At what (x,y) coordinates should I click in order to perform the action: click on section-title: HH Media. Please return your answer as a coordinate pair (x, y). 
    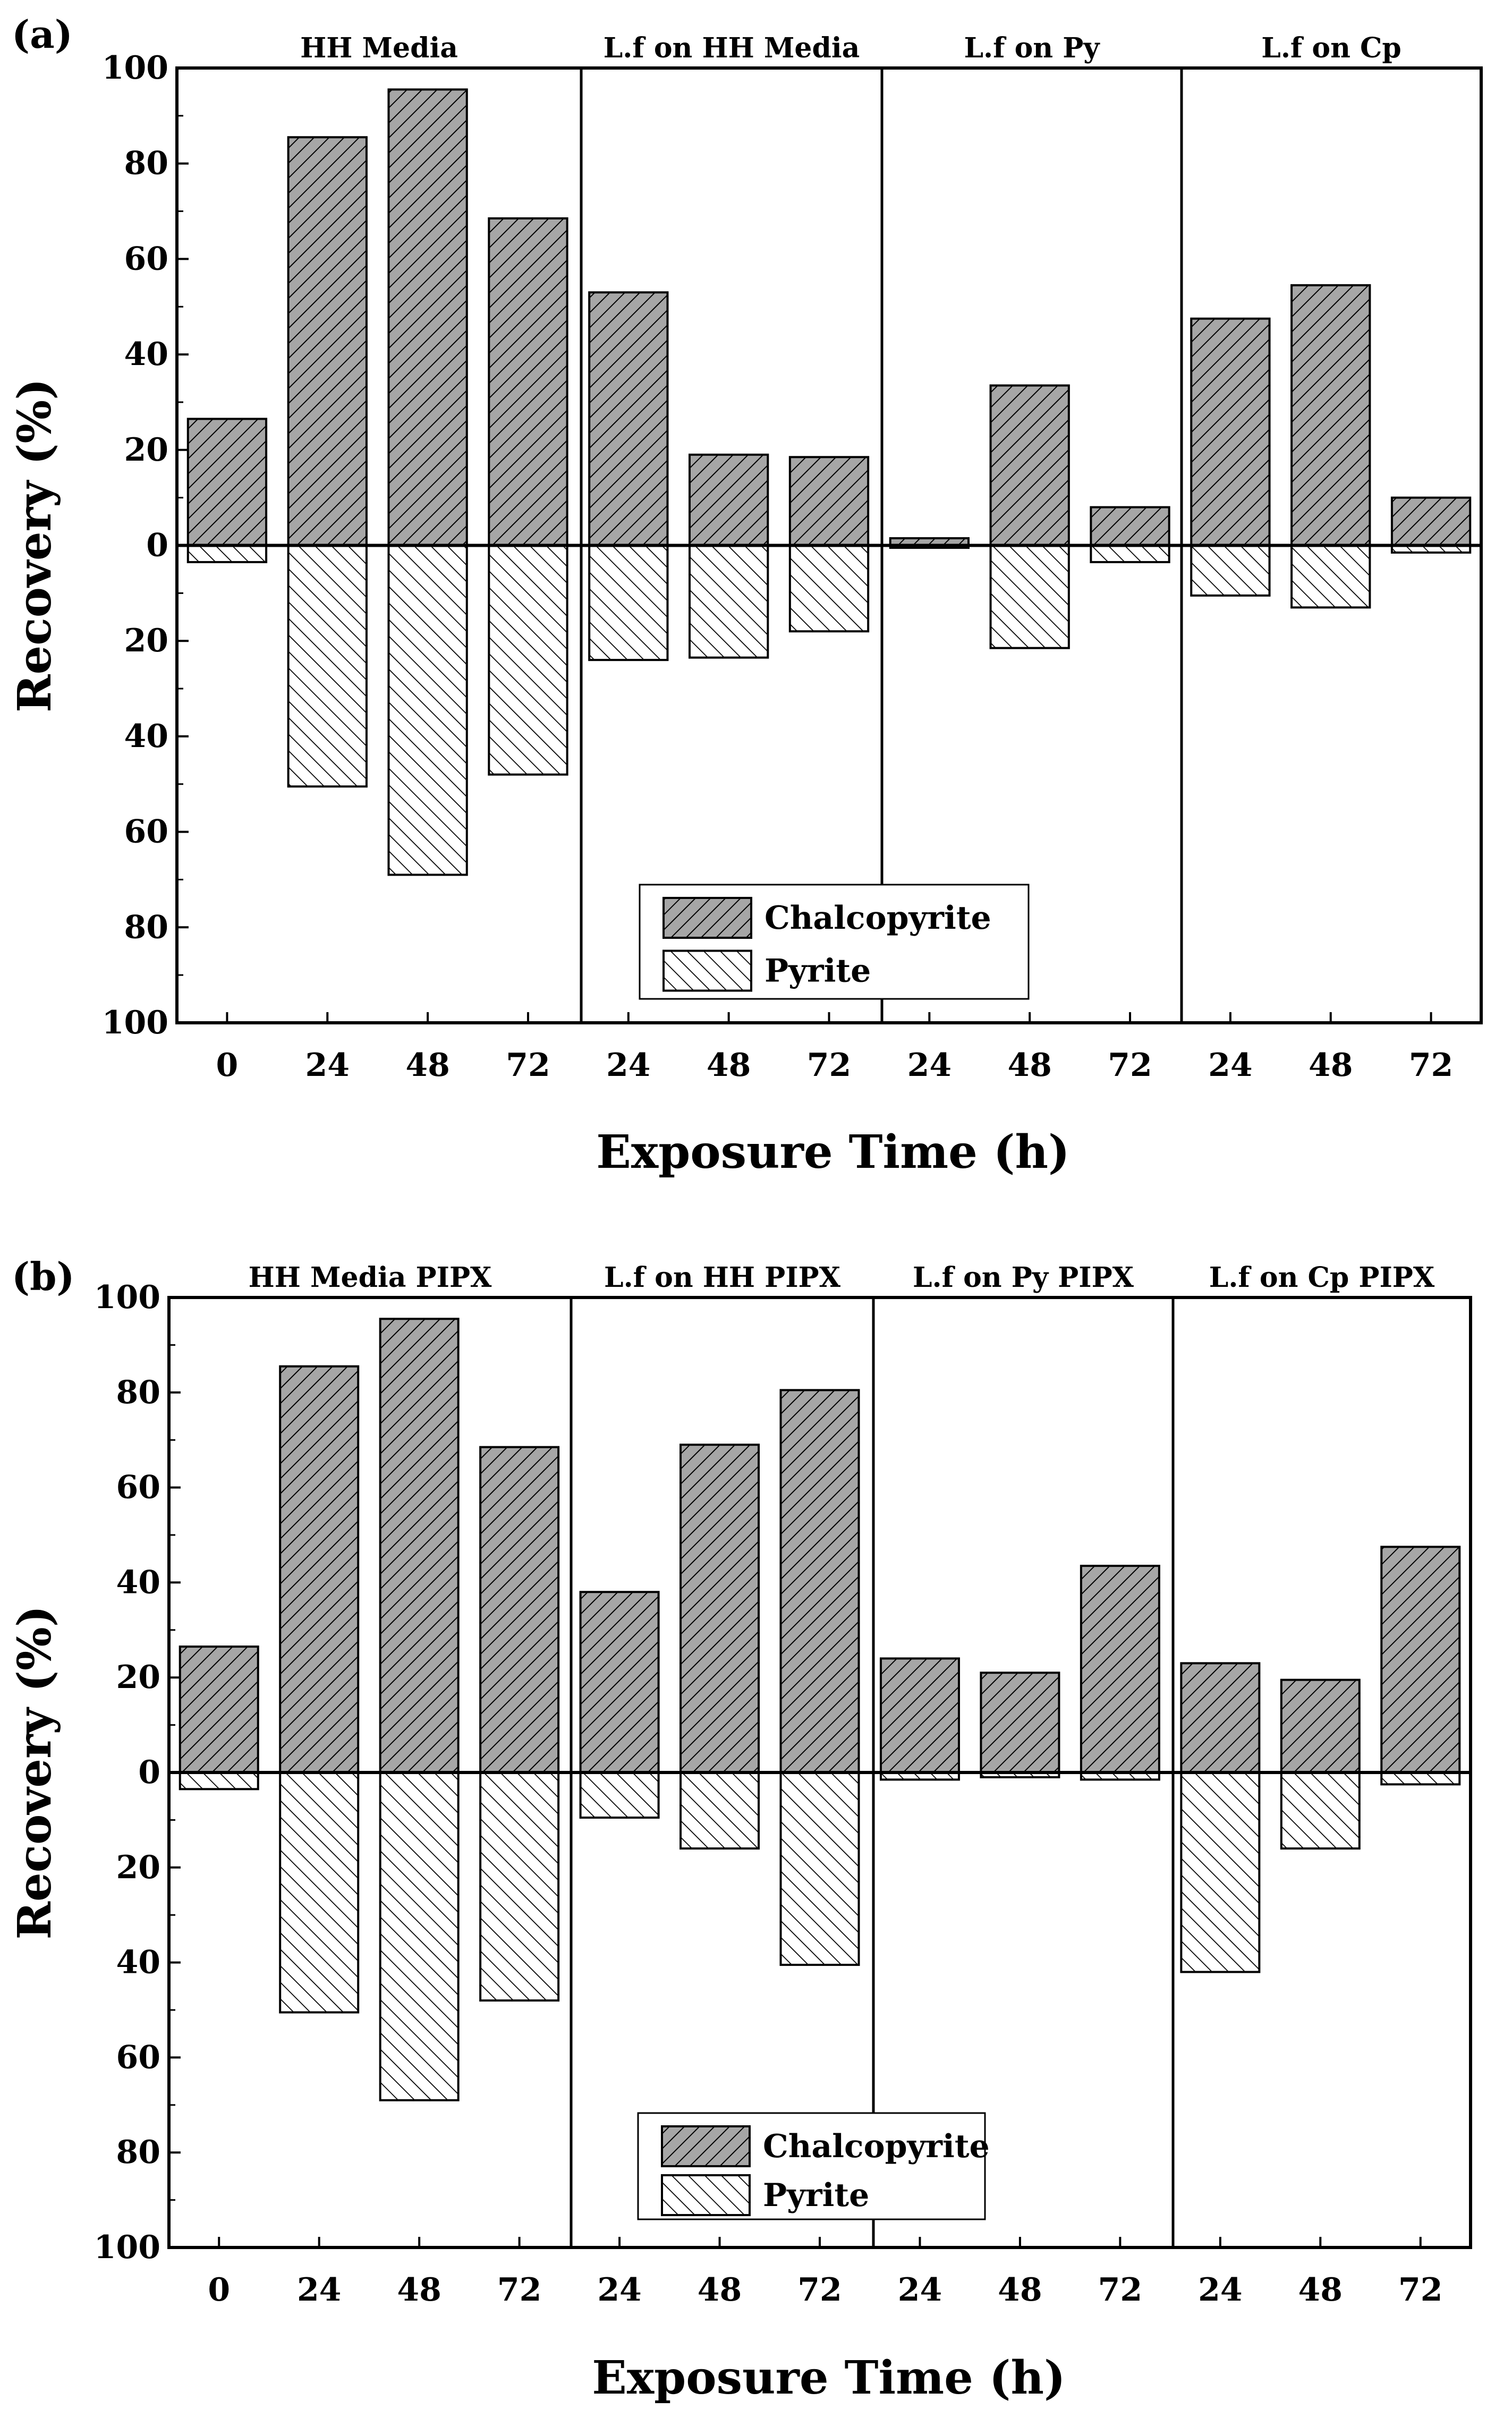
    Looking at the image, I should click on (379, 48).